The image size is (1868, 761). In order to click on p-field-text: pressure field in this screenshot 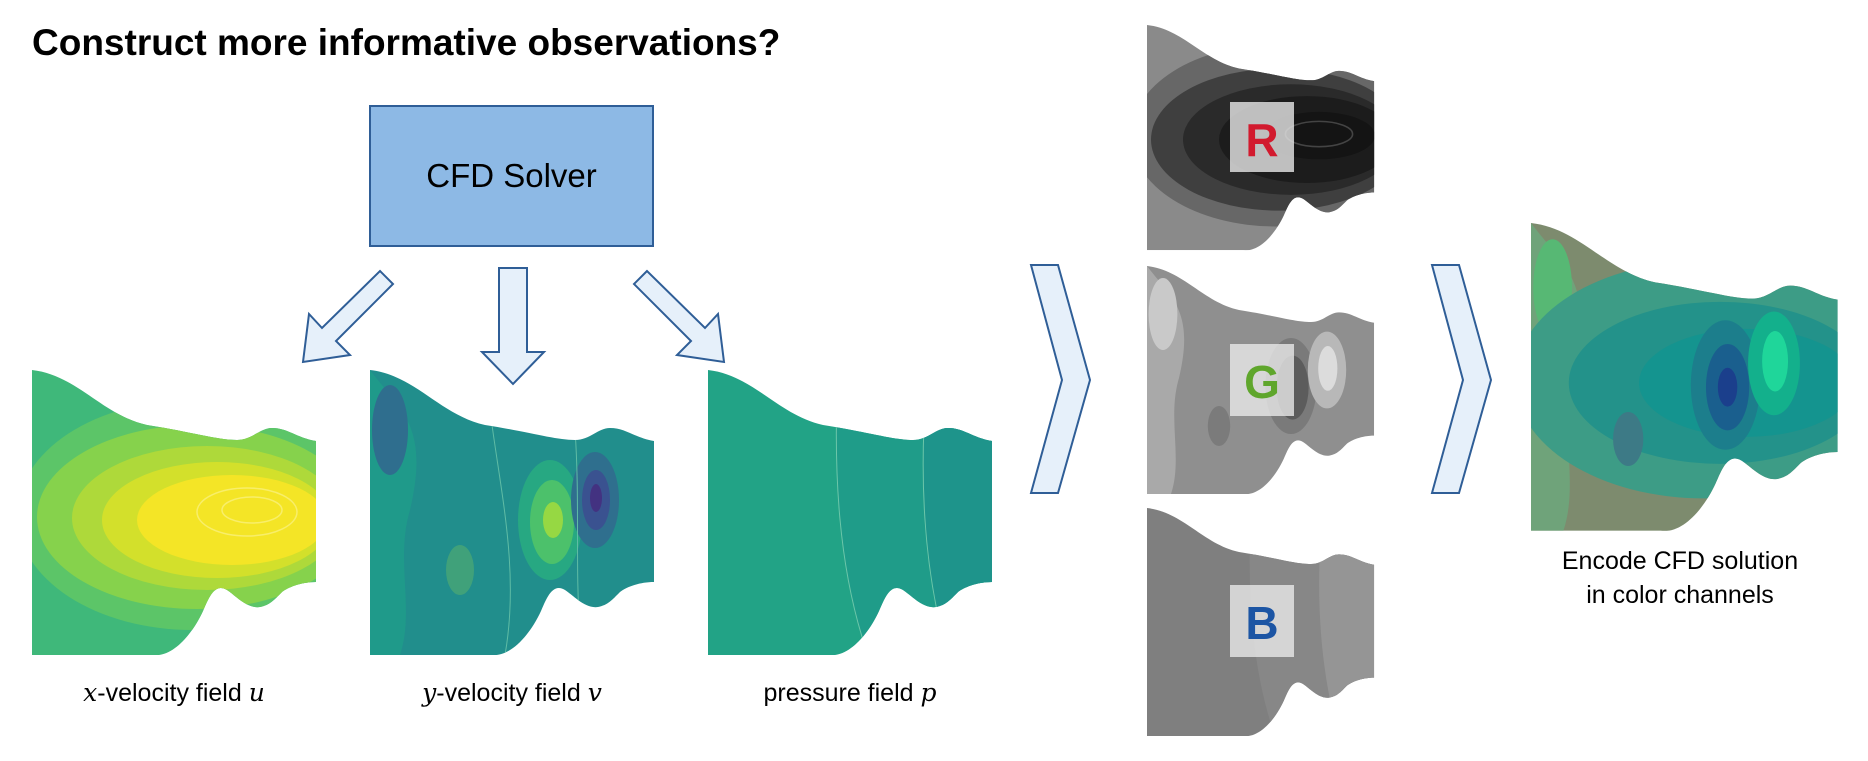, I will do `click(842, 693)`.